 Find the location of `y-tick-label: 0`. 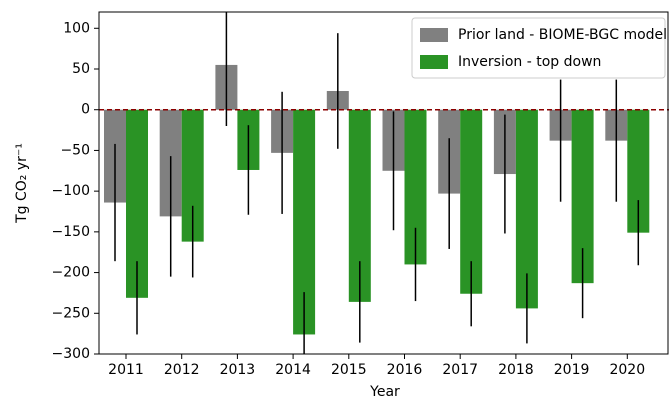

y-tick-label: 0 is located at coordinates (85, 110).